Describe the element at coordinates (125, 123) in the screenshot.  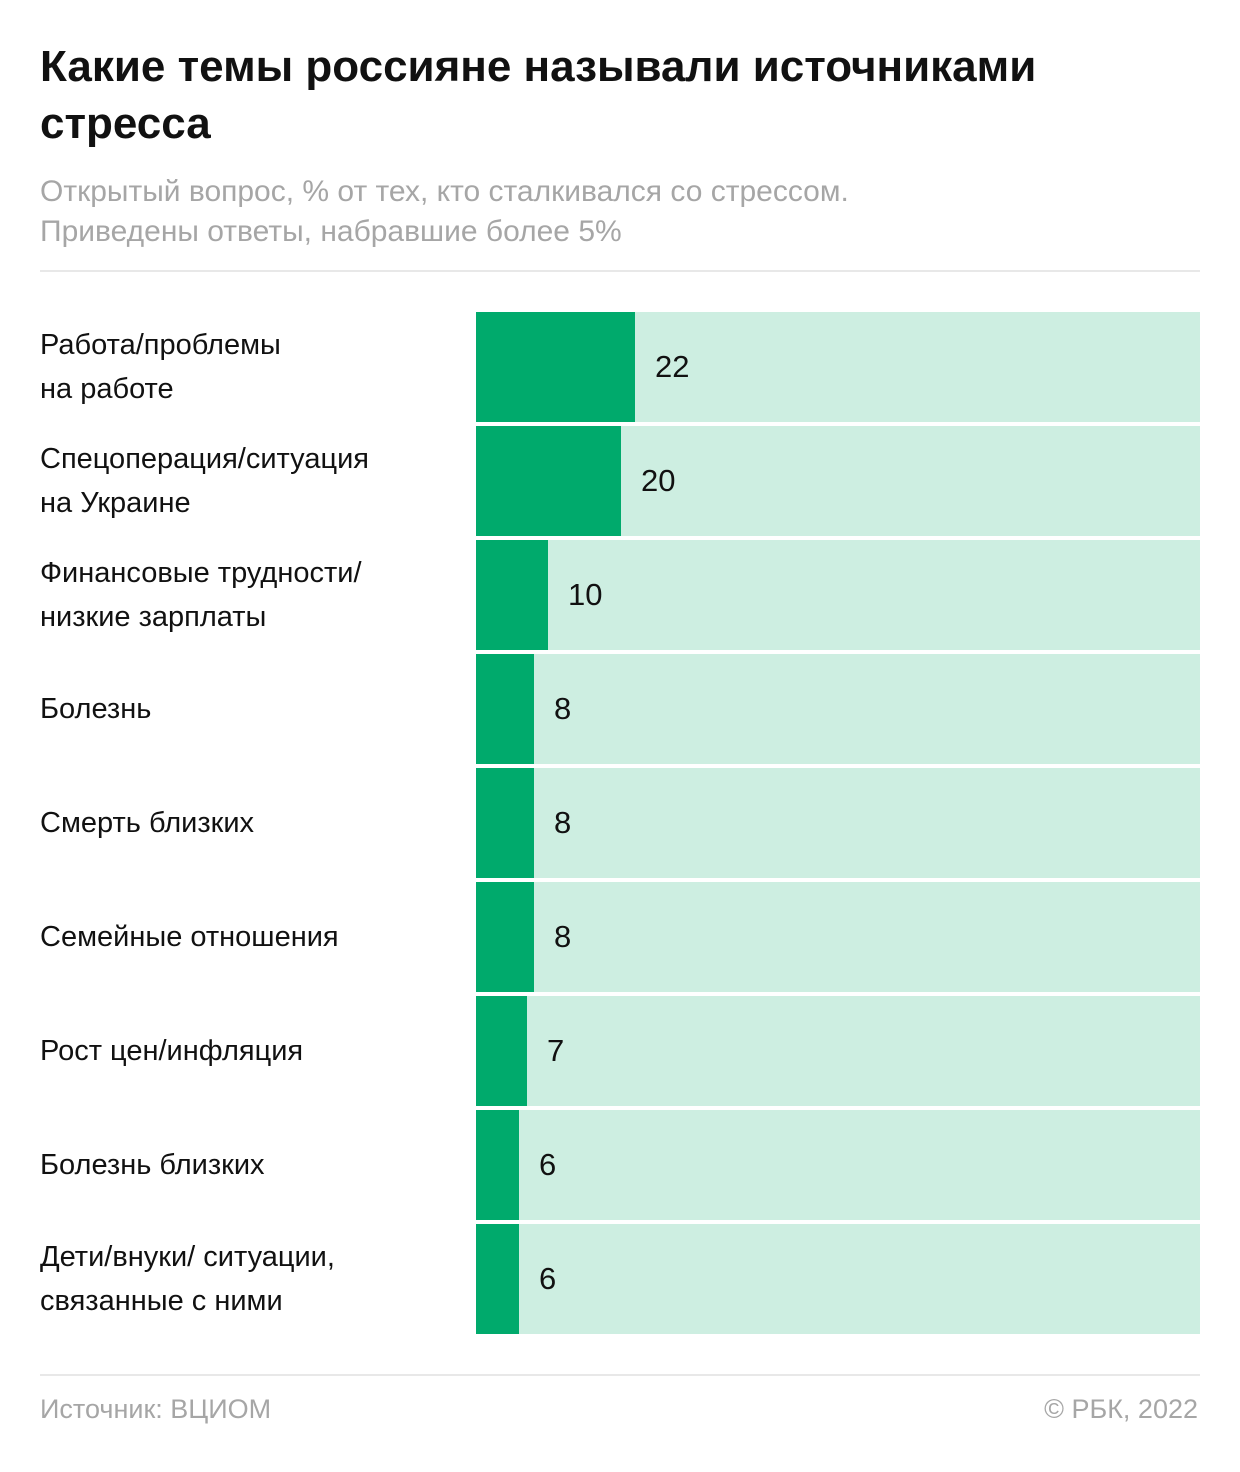
I see `chart-title-line-2: стресса` at that location.